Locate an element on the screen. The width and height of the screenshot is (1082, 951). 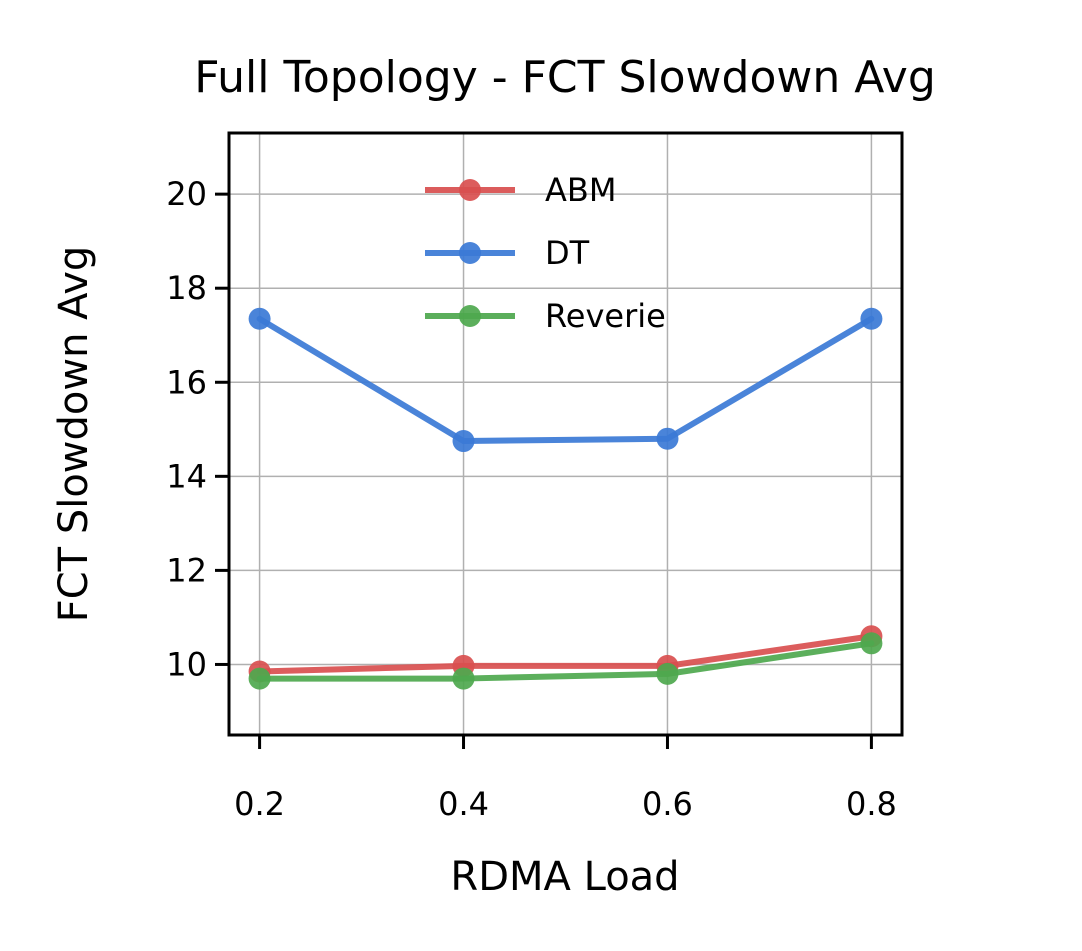
y-tick-label: 20 is located at coordinates (186, 194).